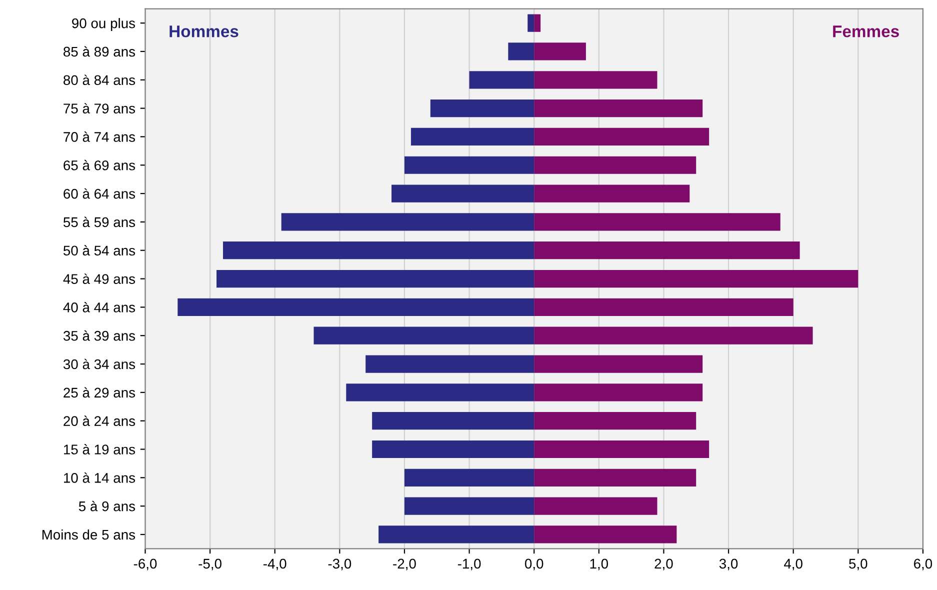 The height and width of the screenshot is (590, 937). Describe the element at coordinates (99, 222) in the screenshot. I see `y-tick-label: 55 à 59 ans` at that location.